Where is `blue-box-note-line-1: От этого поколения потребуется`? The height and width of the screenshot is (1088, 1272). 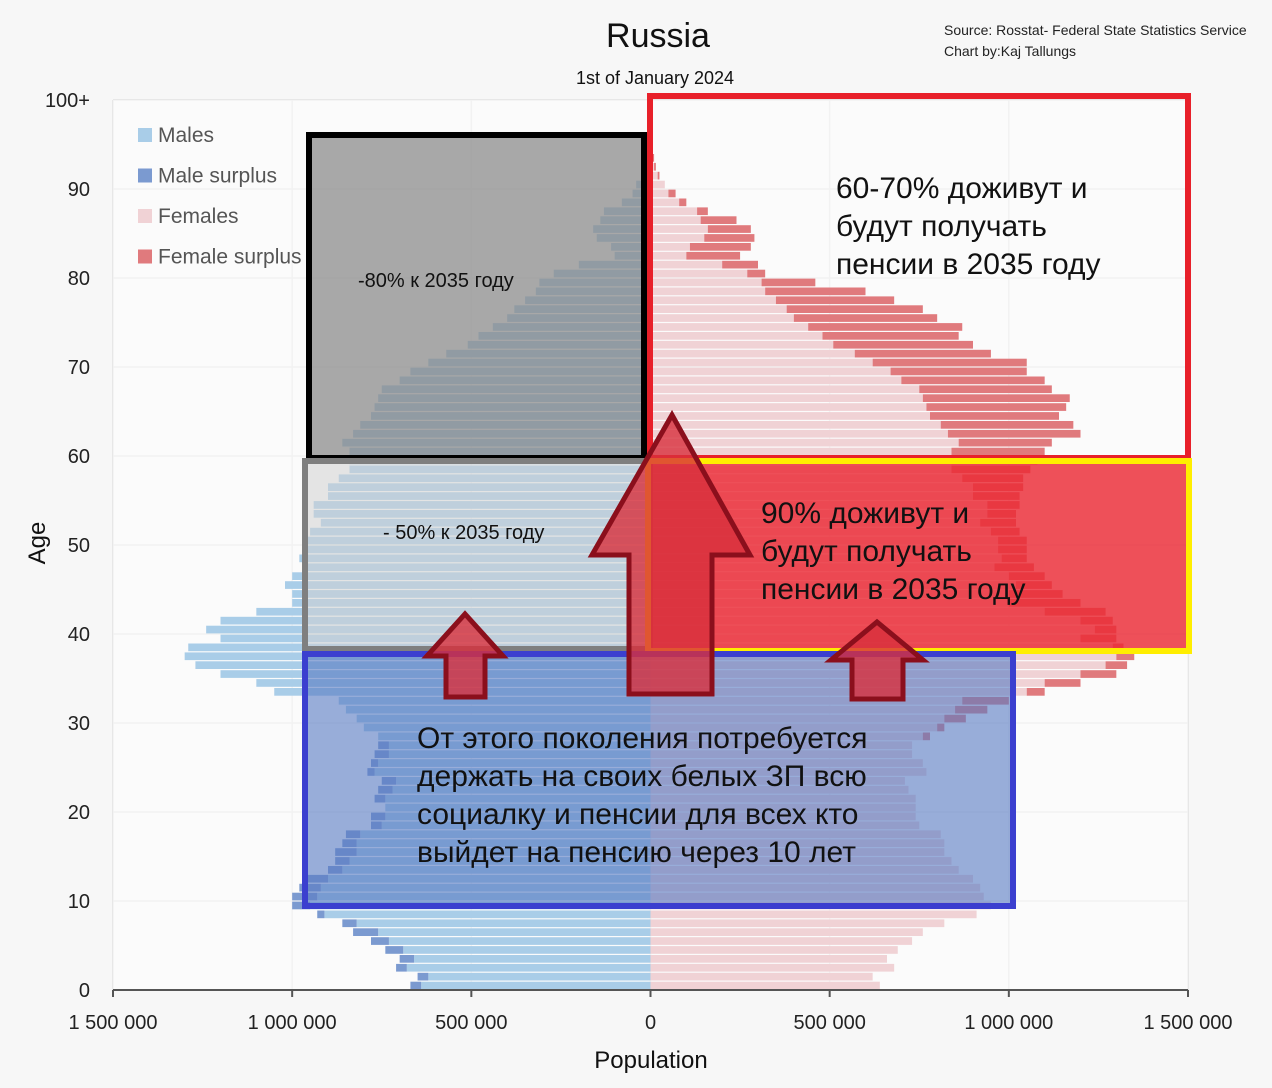 blue-box-note-line-1: От этого поколения потребуется is located at coordinates (642, 738).